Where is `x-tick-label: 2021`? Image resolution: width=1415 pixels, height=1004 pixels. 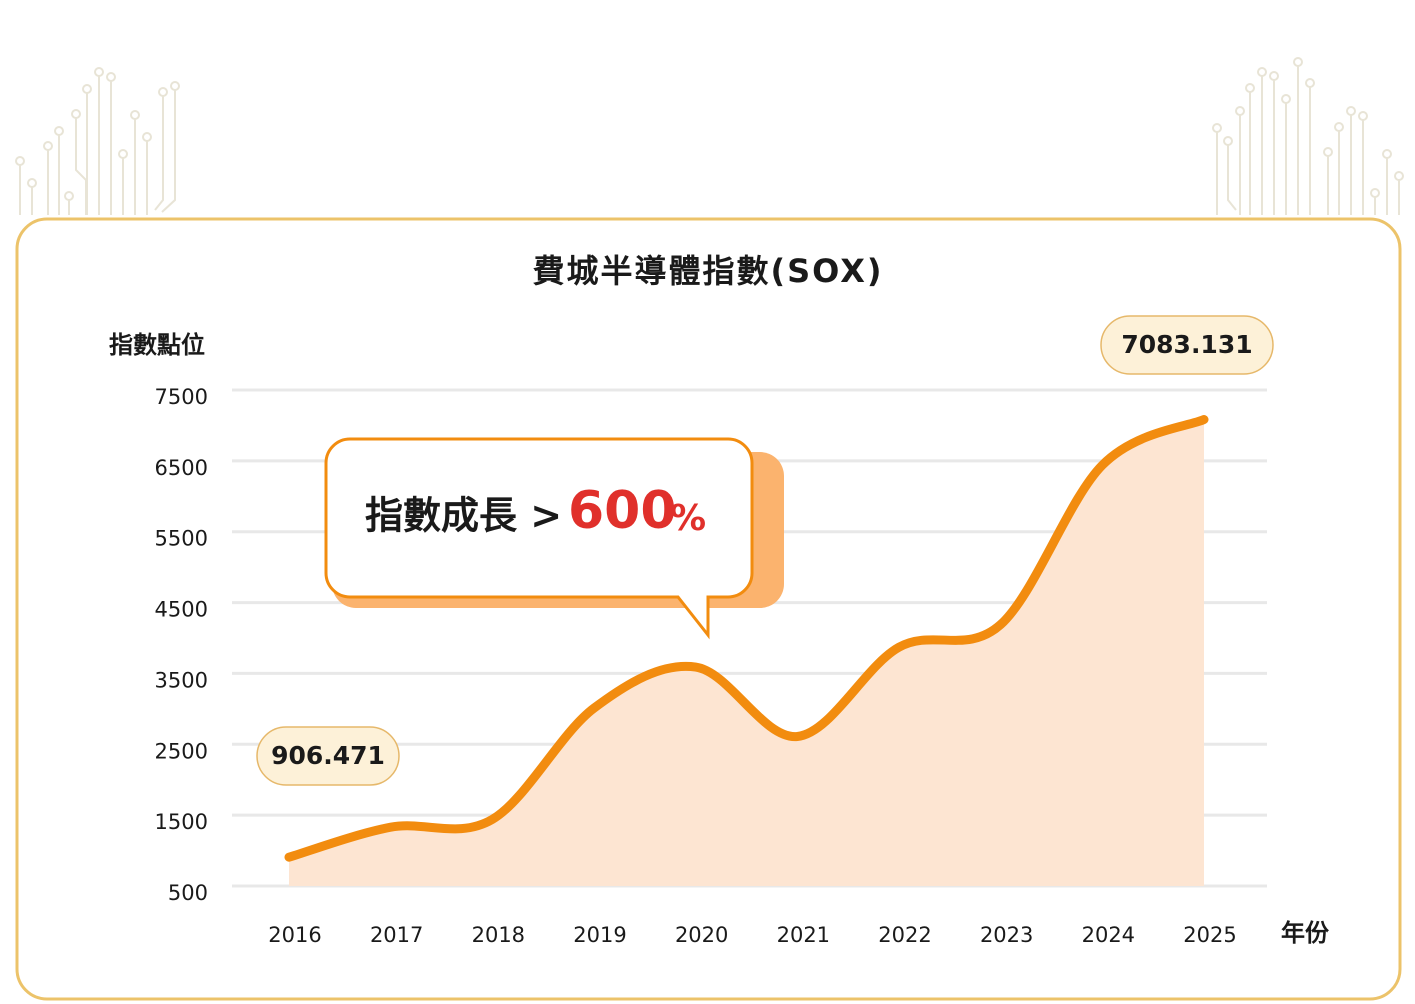
x-tick-label: 2021 is located at coordinates (803, 935).